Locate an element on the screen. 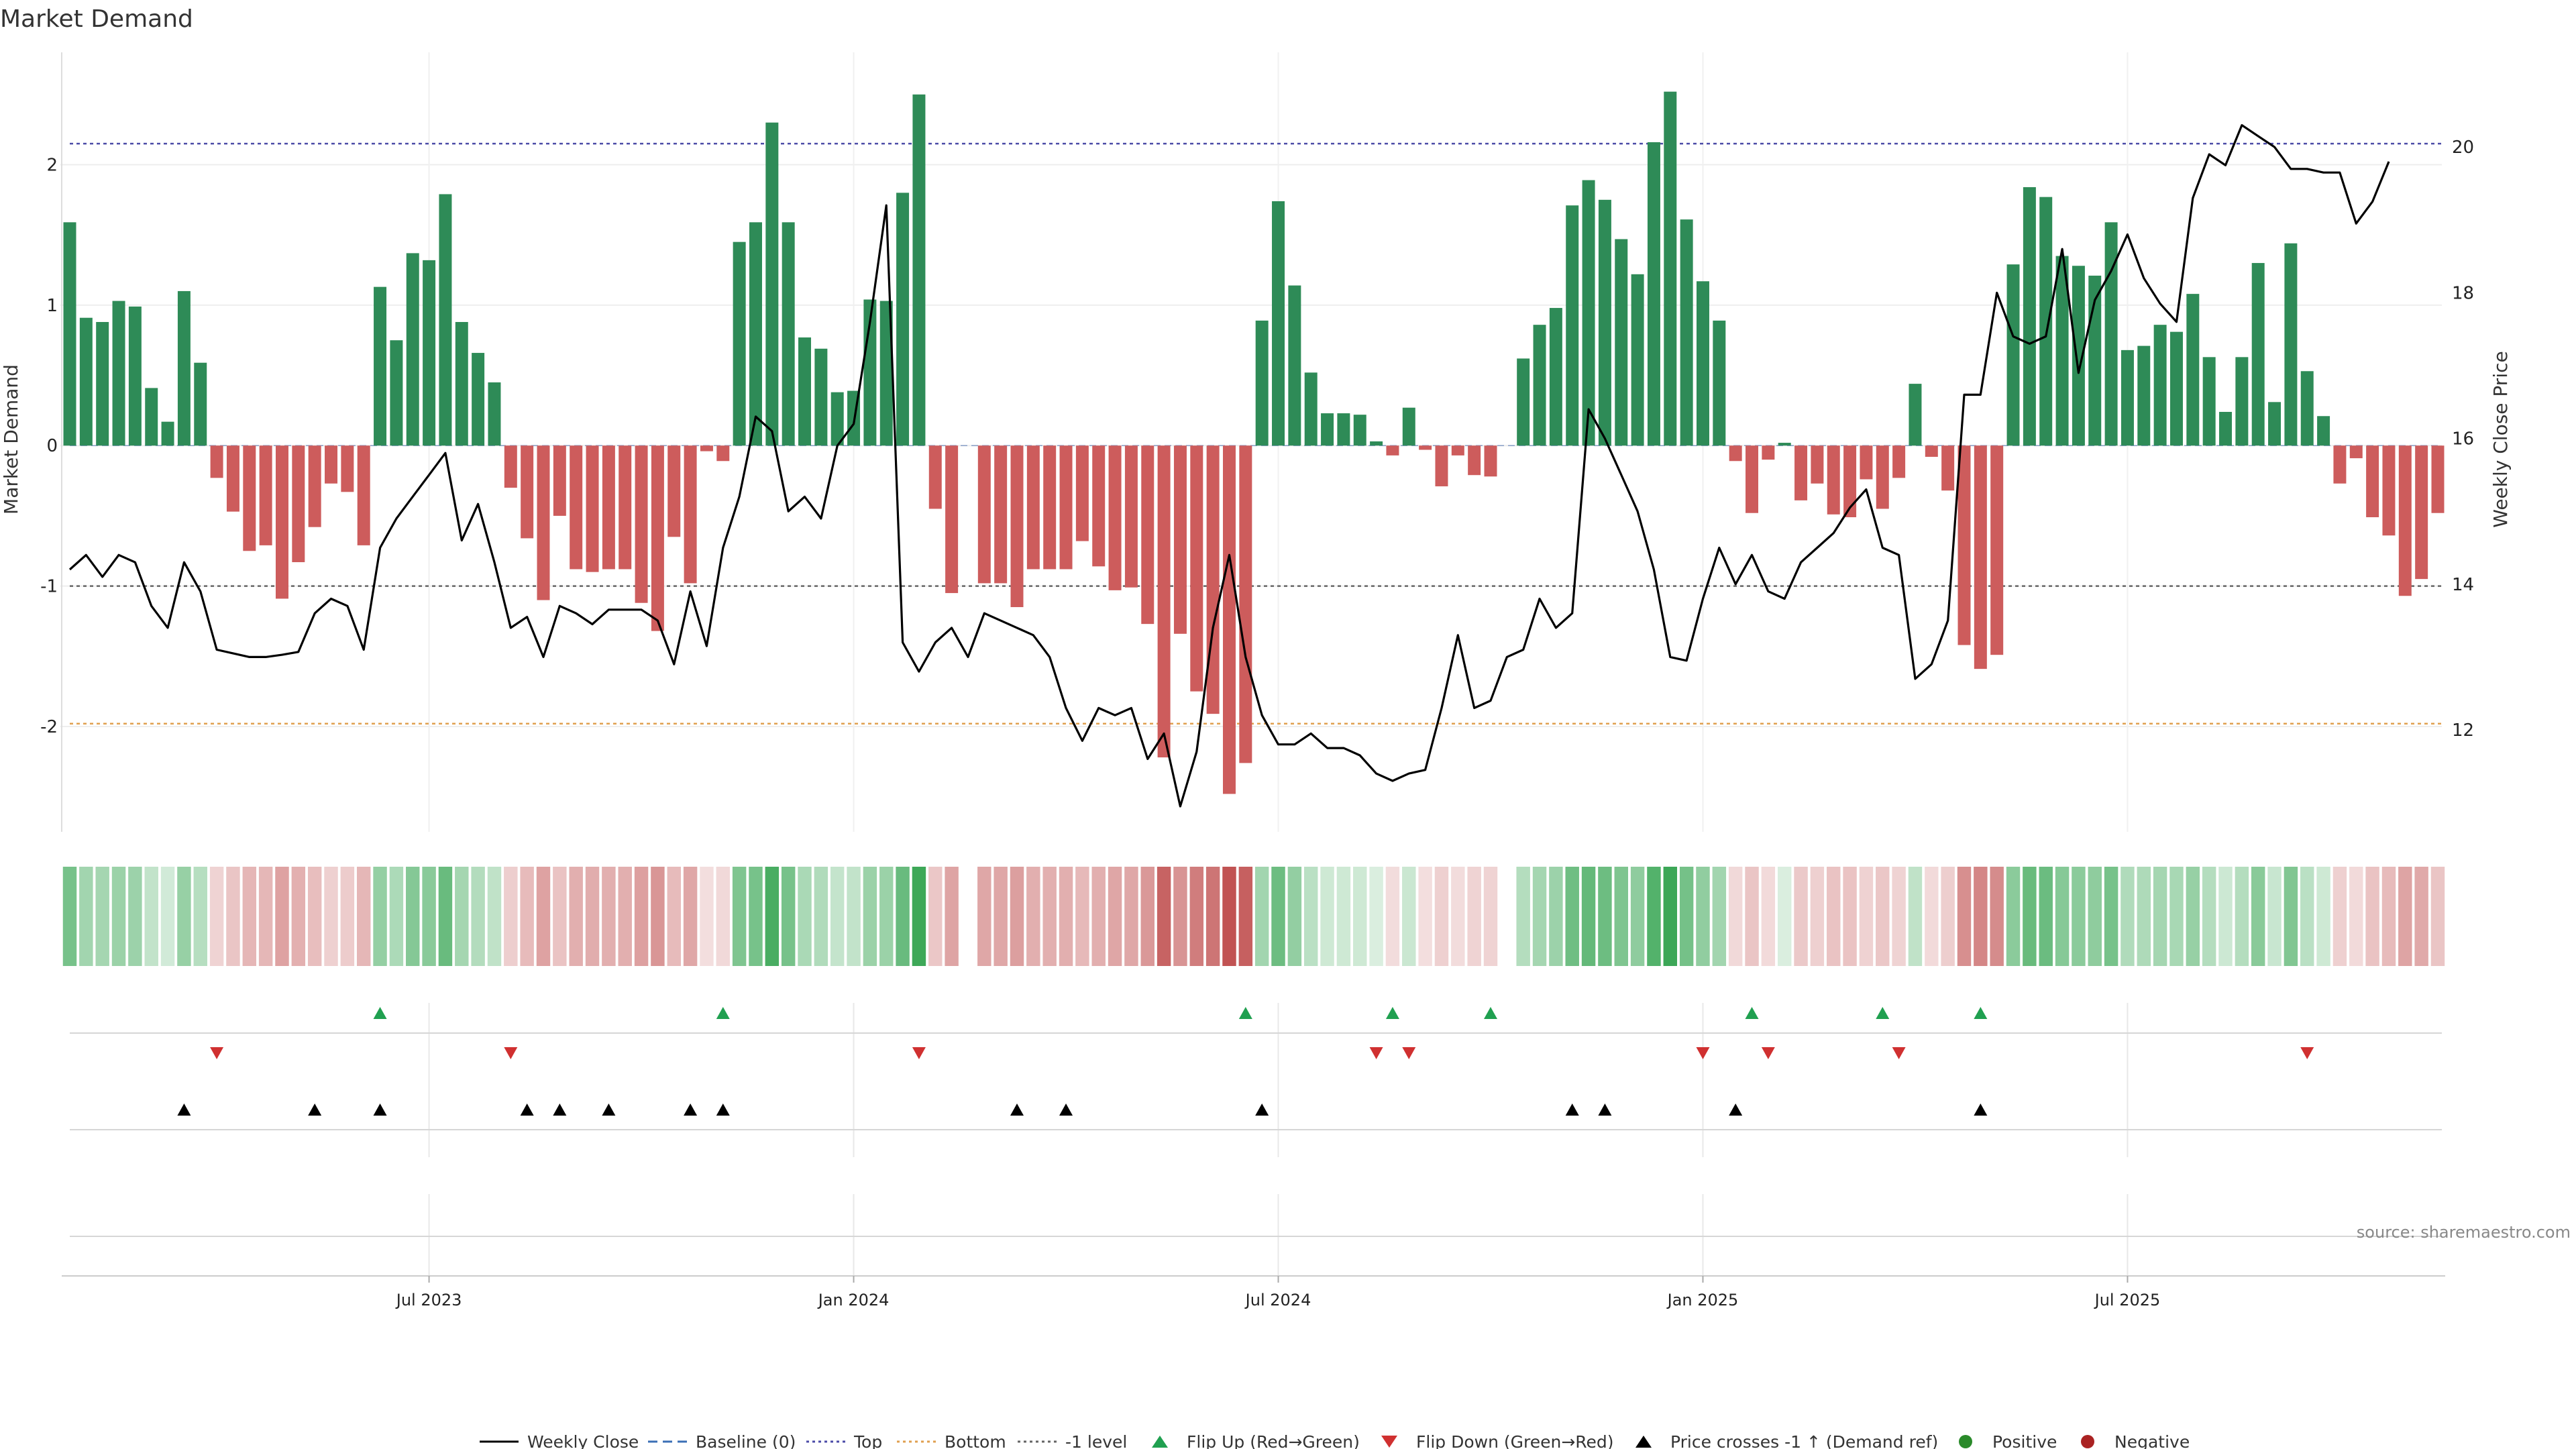  legend-positive-label: Positive is located at coordinates (2024, 1440).